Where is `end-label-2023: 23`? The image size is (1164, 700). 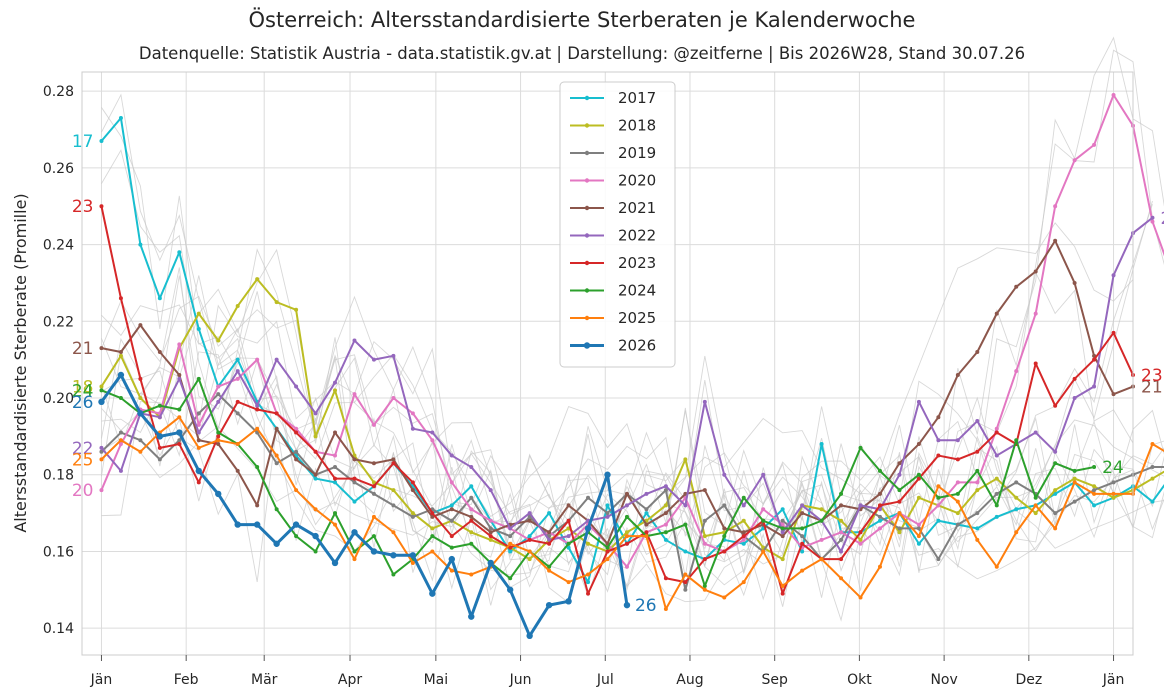 end-label-2023: 23 is located at coordinates (1152, 376).